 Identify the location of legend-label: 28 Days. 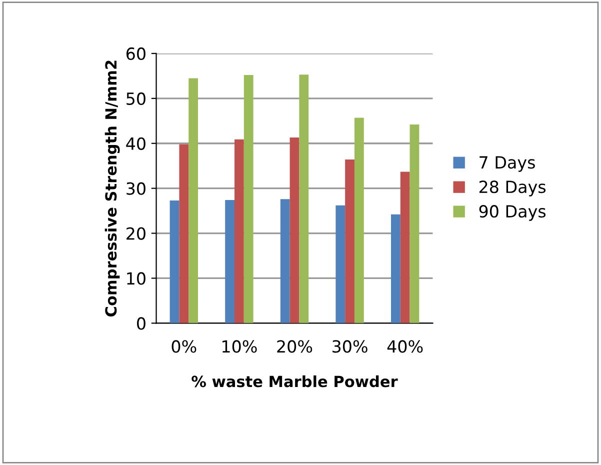
(512, 188).